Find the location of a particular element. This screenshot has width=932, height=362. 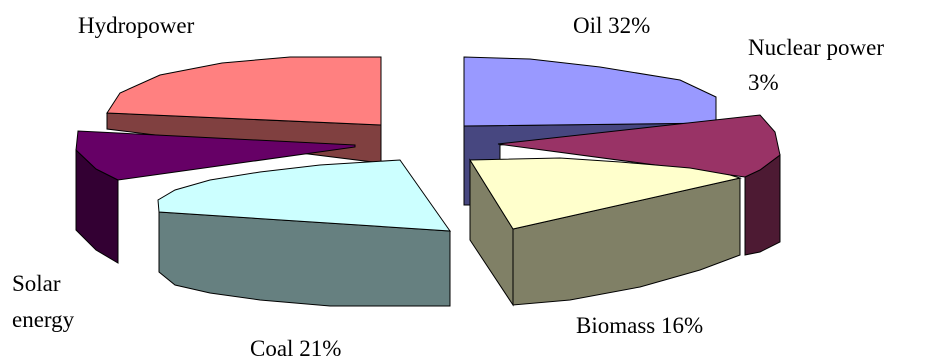

label-coal: Coal 21% is located at coordinates (295, 348).